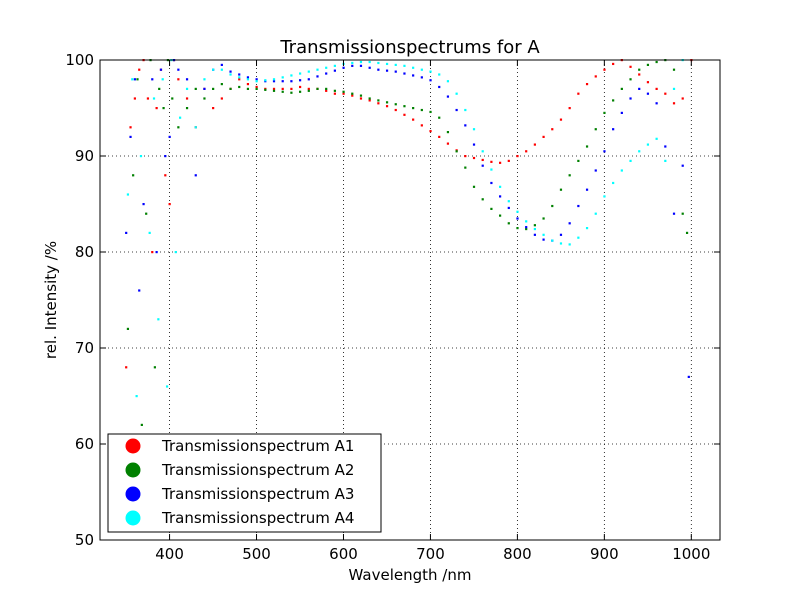  Describe the element at coordinates (432, 554) in the screenshot. I see `x-tick-labels: 400 500 600 700 800 900 1000` at that location.